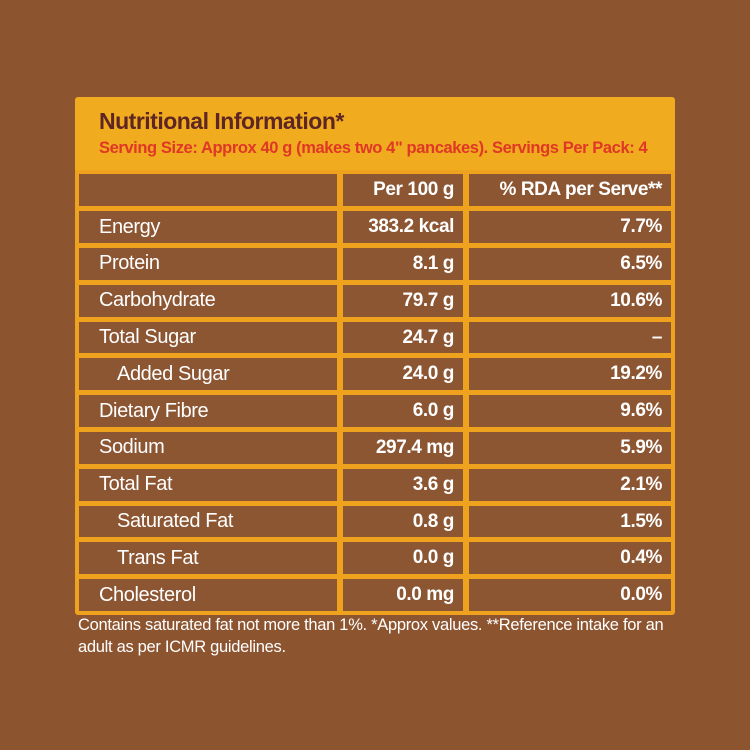 The image size is (750, 750). I want to click on row-label: Protein, so click(208, 264).